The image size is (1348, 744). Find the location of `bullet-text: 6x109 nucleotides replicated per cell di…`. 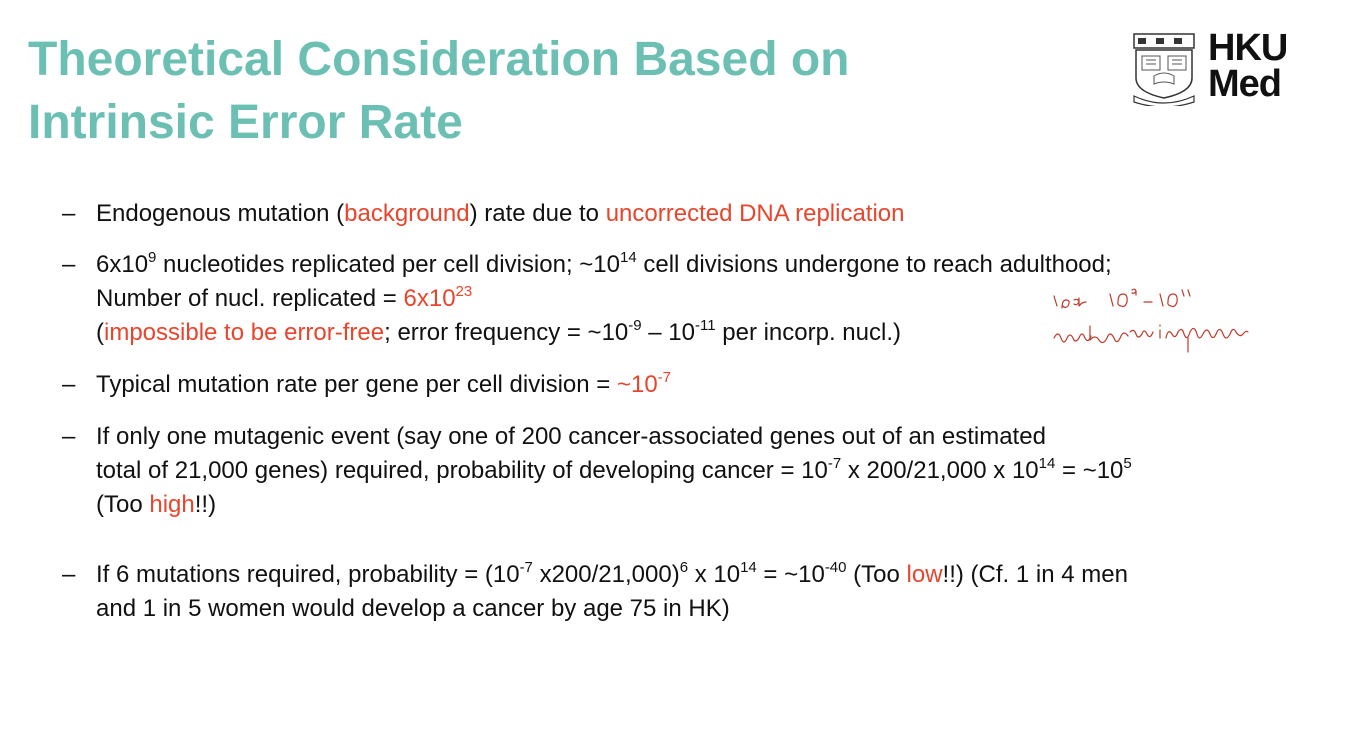

bullet-text: 6x109 nucleotides replicated per cell di… is located at coordinates (604, 299).